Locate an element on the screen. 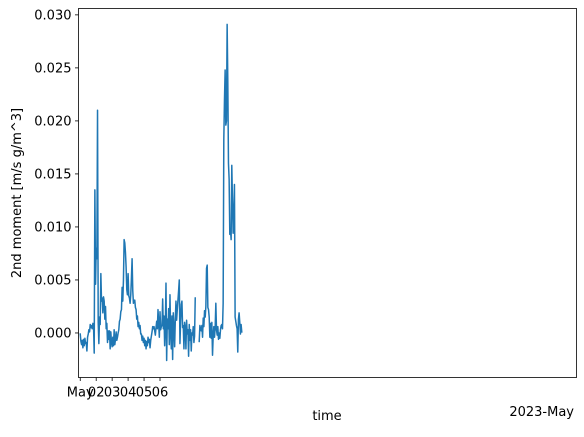 The image size is (584, 437). x-tick-label: 03 is located at coordinates (112, 393).